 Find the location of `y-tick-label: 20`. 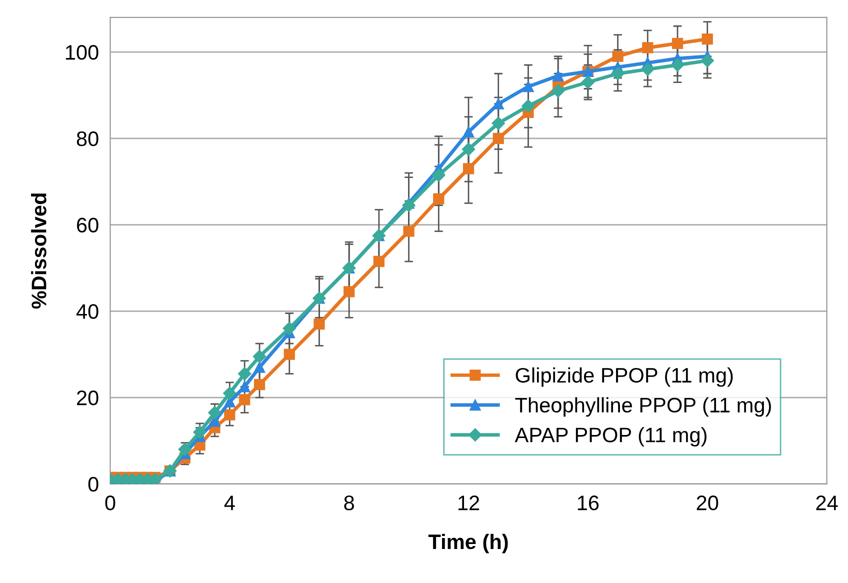

y-tick-label: 20 is located at coordinates (87, 398).